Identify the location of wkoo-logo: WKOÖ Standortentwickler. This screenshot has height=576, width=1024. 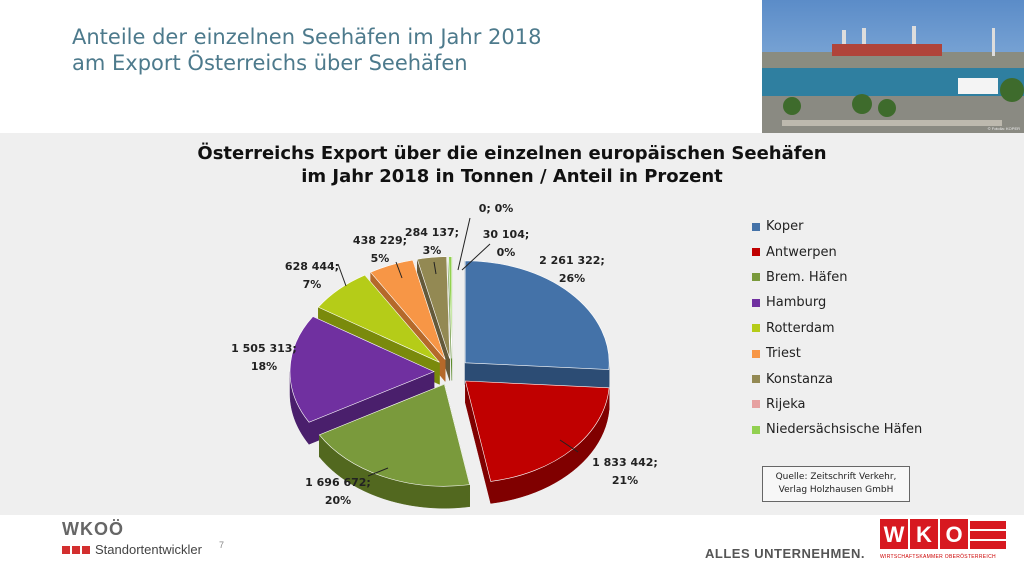
(132, 540).